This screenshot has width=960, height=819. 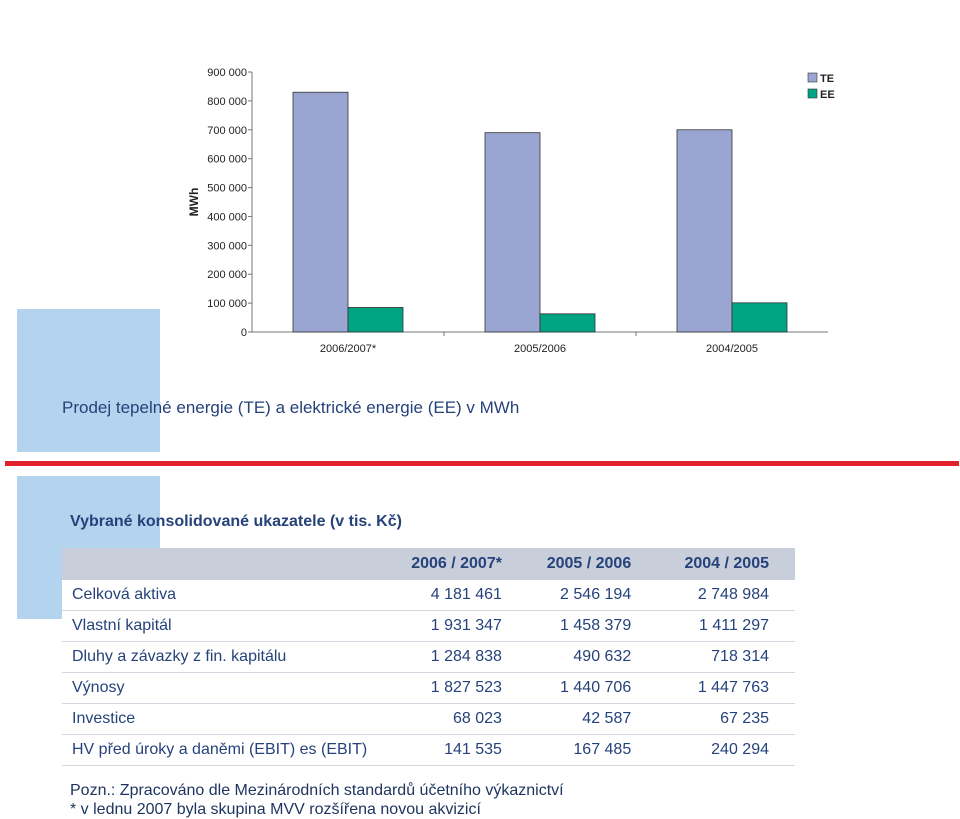 What do you see at coordinates (722, 595) in the screenshot?
I see `row-value: 2 748 984` at bounding box center [722, 595].